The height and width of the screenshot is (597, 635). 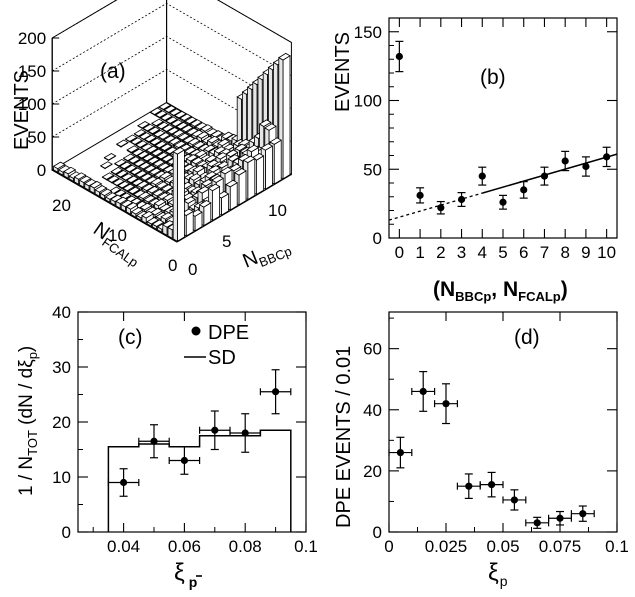 I want to click on panel-a-ztick-label-3: 150, so click(x=32, y=71).